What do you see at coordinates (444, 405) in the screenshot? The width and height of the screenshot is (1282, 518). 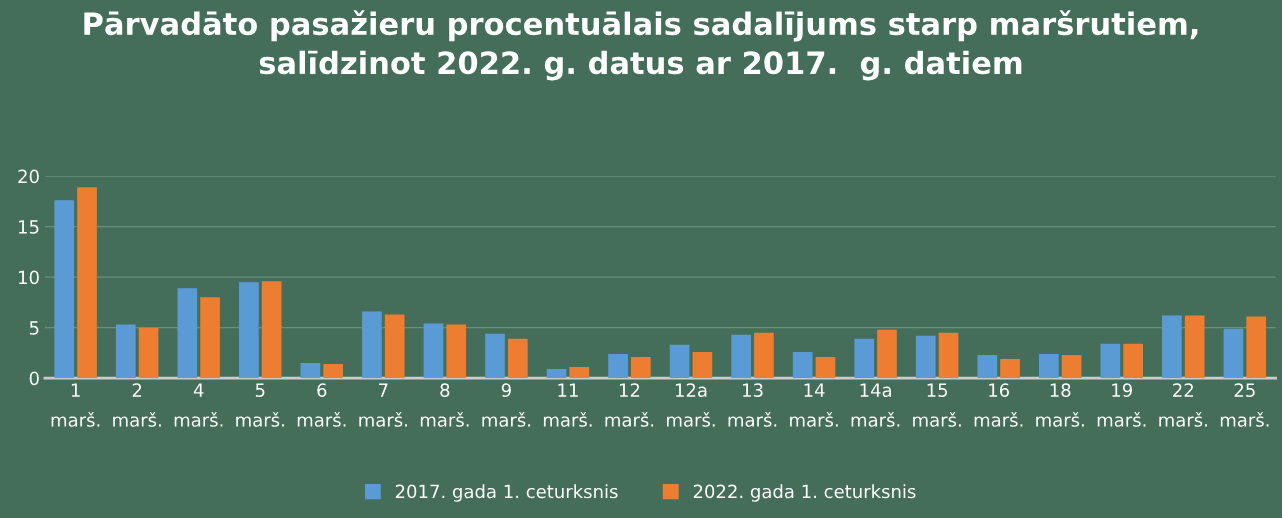 I see `x-tick-label: 8 marš.` at bounding box center [444, 405].